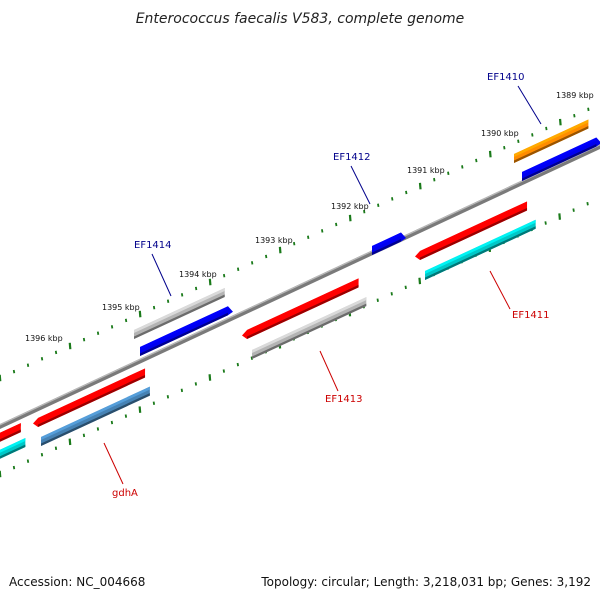 The image size is (600, 600). What do you see at coordinates (426, 170) in the screenshot?
I see `scale-label-1391: 1391 kbp` at bounding box center [426, 170].